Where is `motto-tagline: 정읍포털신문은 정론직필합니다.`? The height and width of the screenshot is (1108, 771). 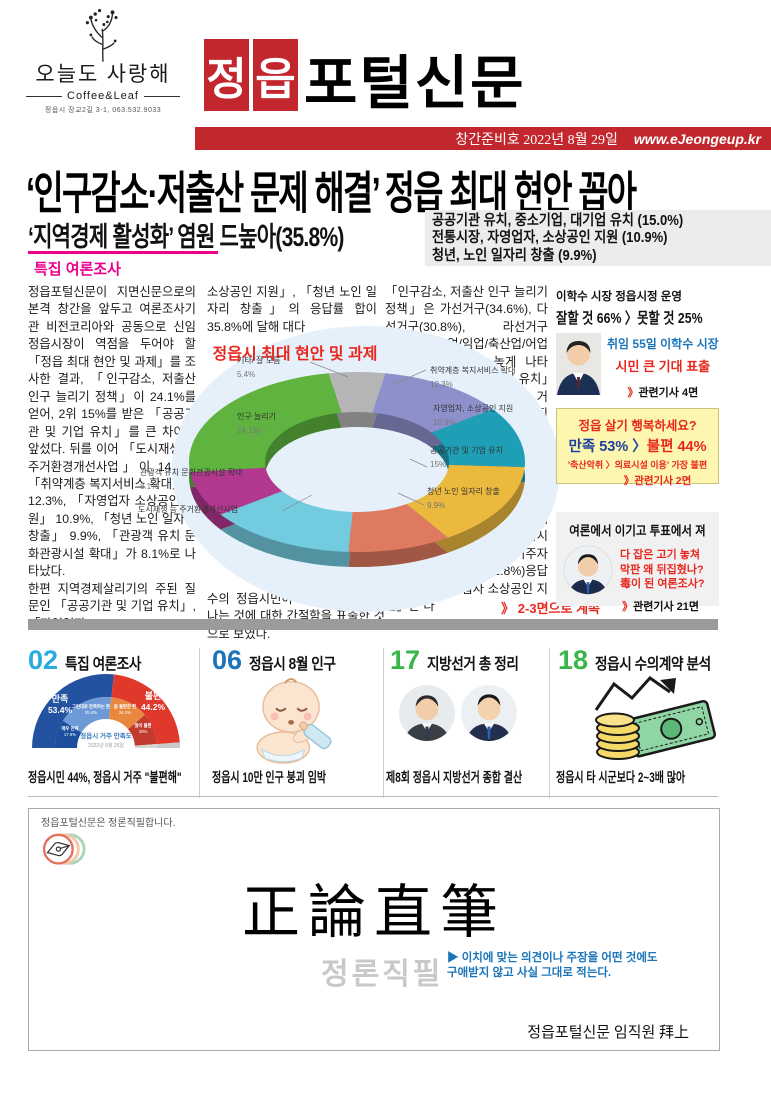
motto-tagline: 정읍포털신문은 정론직필합니다. is located at coordinates (108, 823).